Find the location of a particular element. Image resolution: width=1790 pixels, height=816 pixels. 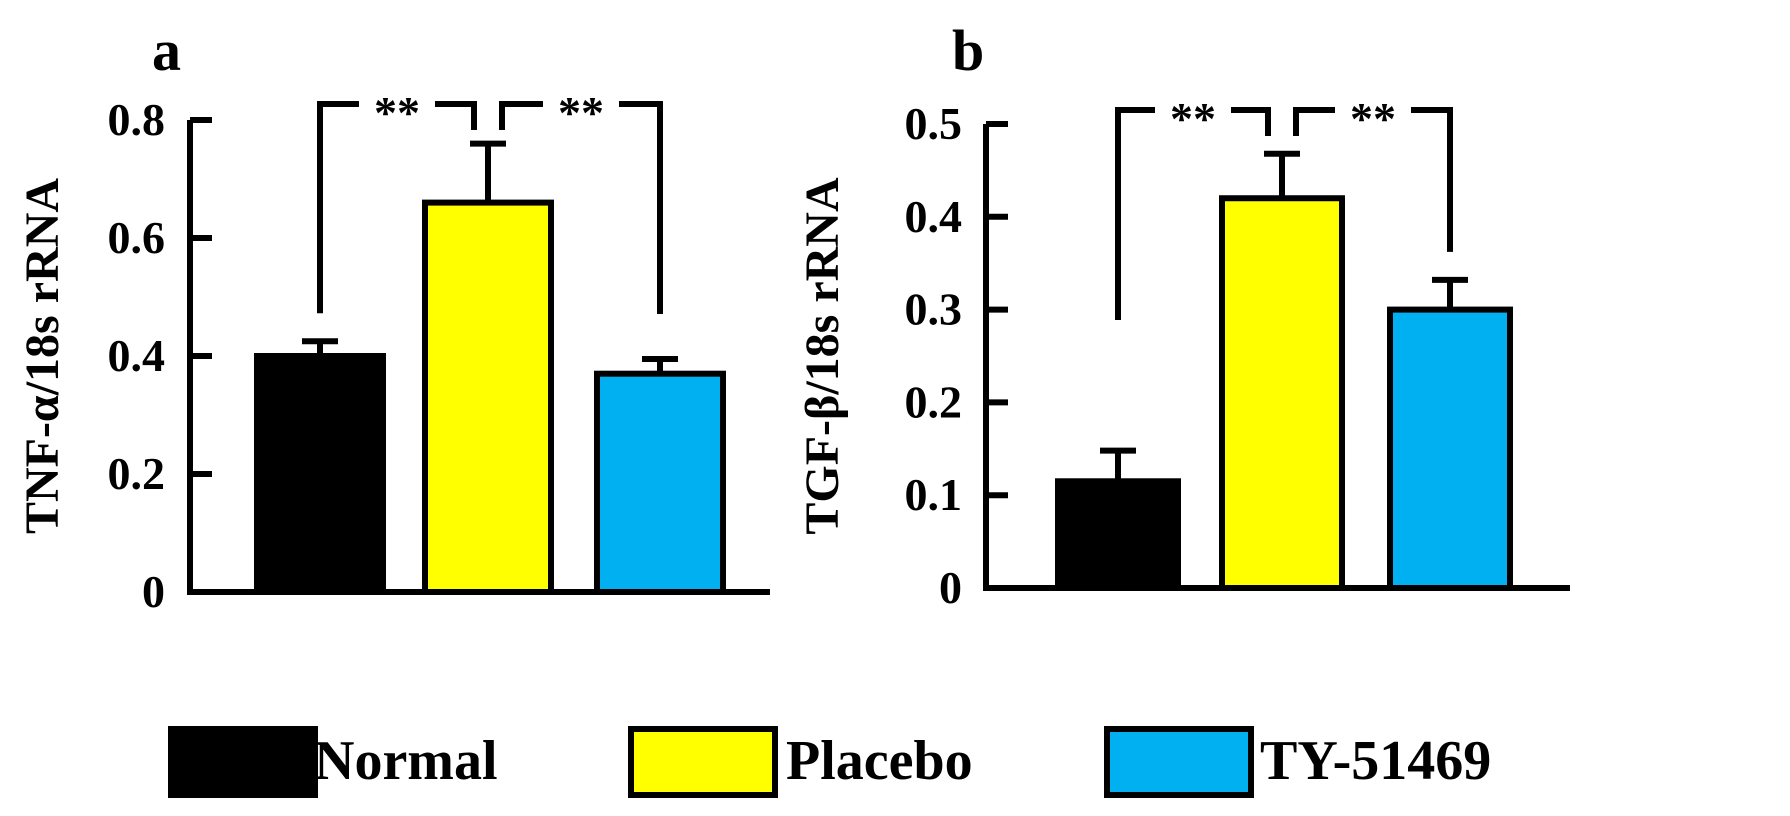

panel-a-y-axis-label: TNF-α/18s rRNA is located at coordinates (42, 356).